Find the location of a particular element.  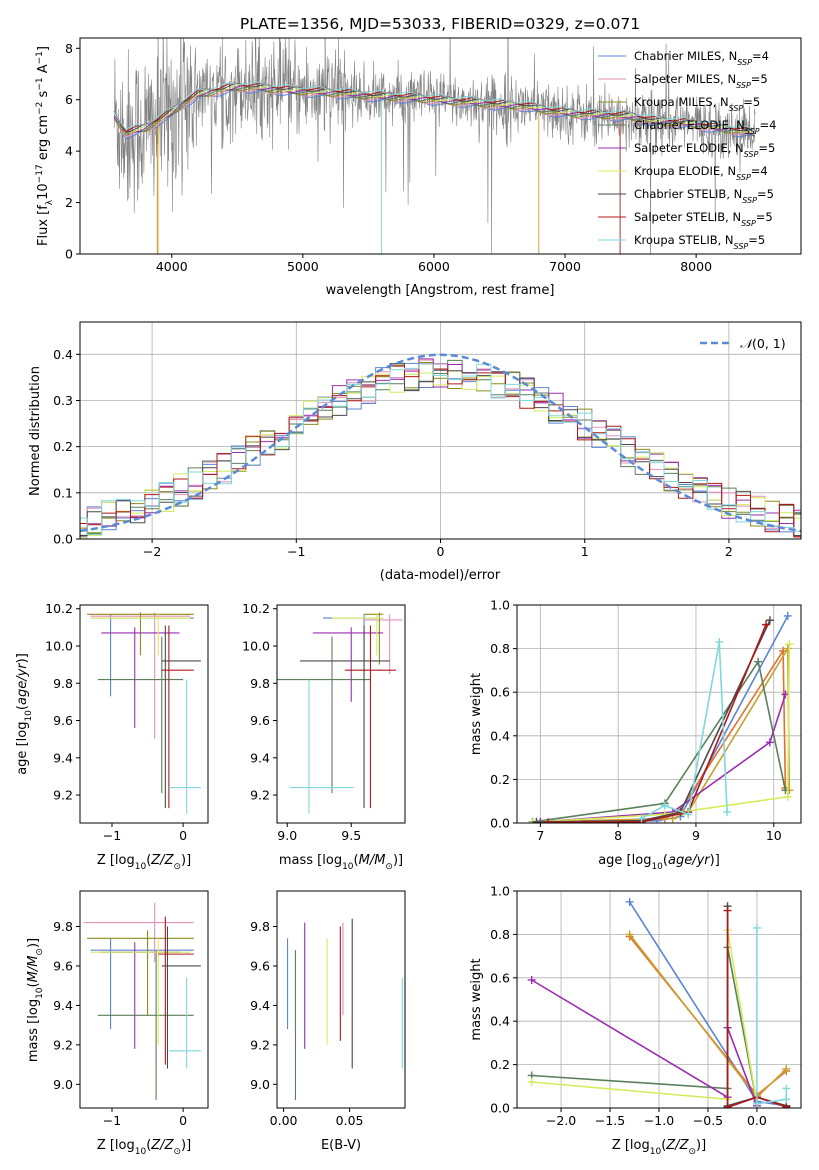

spectrum-x-label: wavelength [Angstrom, rest frame] is located at coordinates (440, 290).